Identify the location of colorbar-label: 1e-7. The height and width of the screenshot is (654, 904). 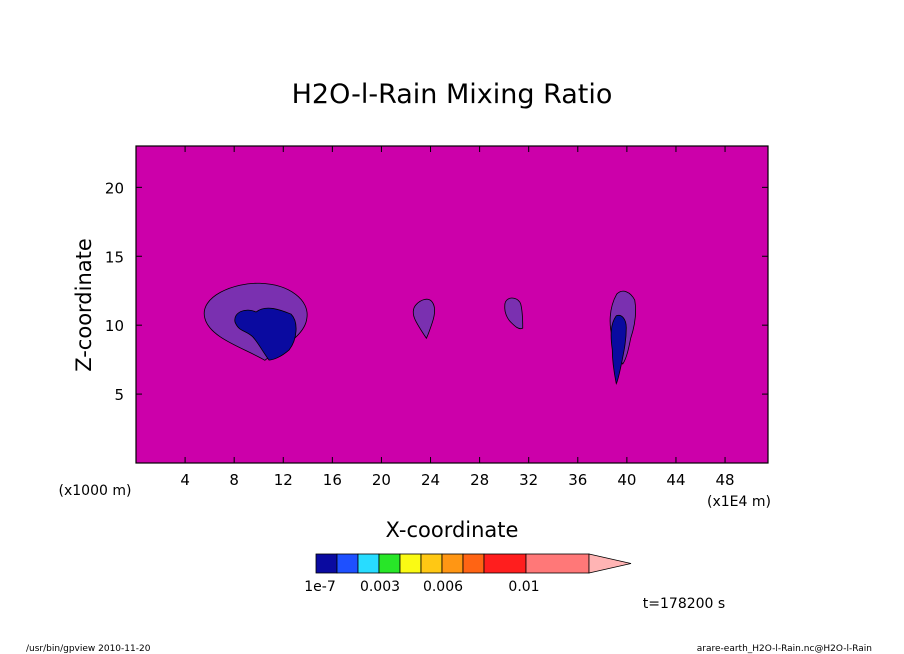
(319, 587).